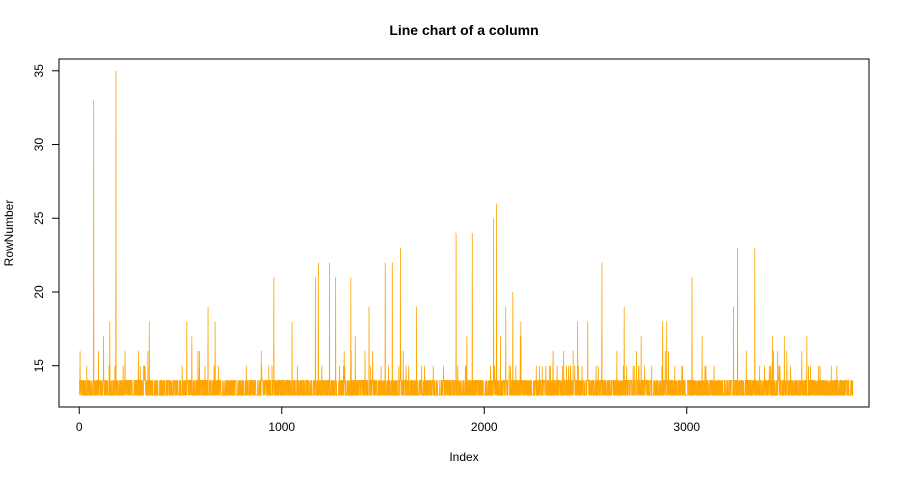  What do you see at coordinates (463, 457) in the screenshot?
I see `x-axis-label: Index` at bounding box center [463, 457].